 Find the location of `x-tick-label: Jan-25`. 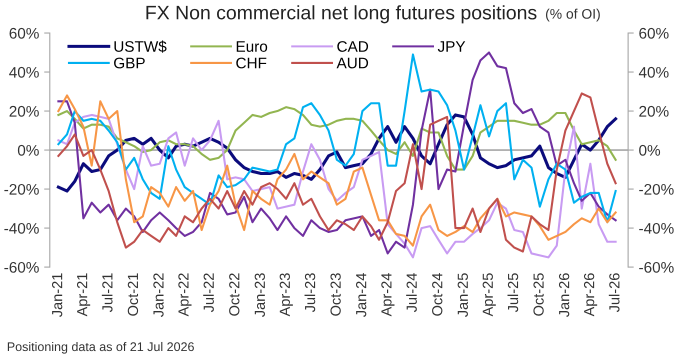

x-tick-label: Jan-25 is located at coordinates (463, 295).